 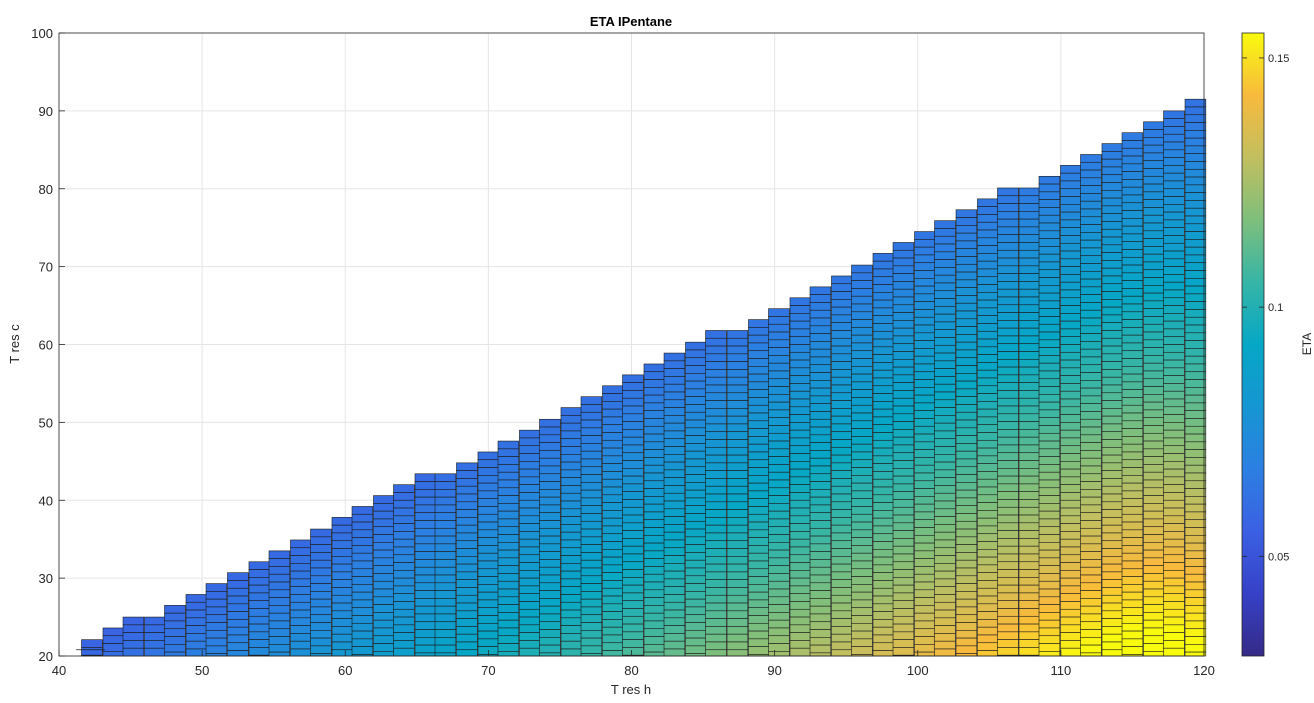 I want to click on x-tick-label: 110, so click(x=1061, y=670).